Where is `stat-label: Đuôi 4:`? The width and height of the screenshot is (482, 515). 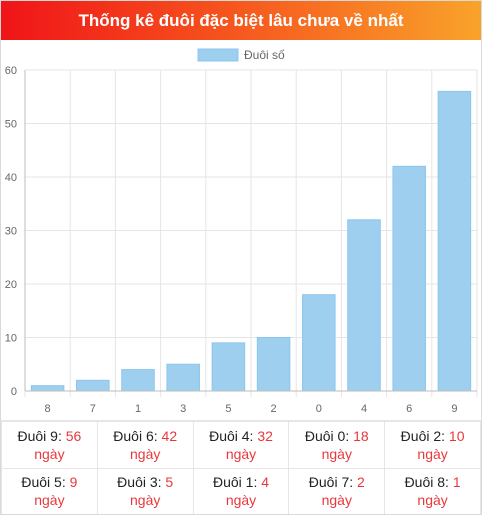 stat-label: Đuôi 4: is located at coordinates (233, 435).